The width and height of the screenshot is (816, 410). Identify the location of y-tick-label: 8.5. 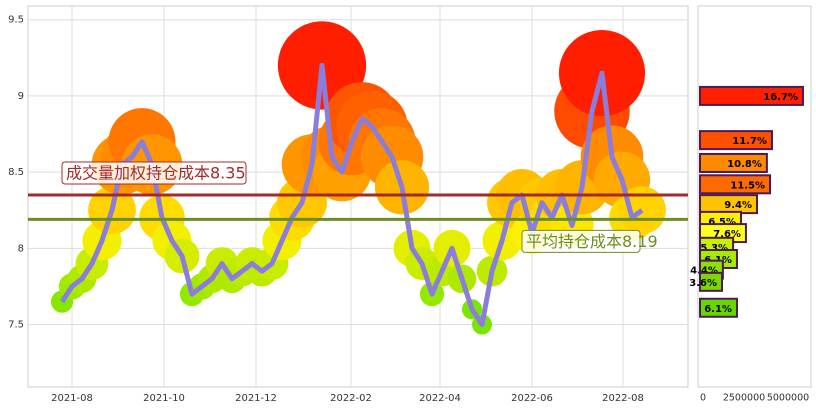
(16, 172).